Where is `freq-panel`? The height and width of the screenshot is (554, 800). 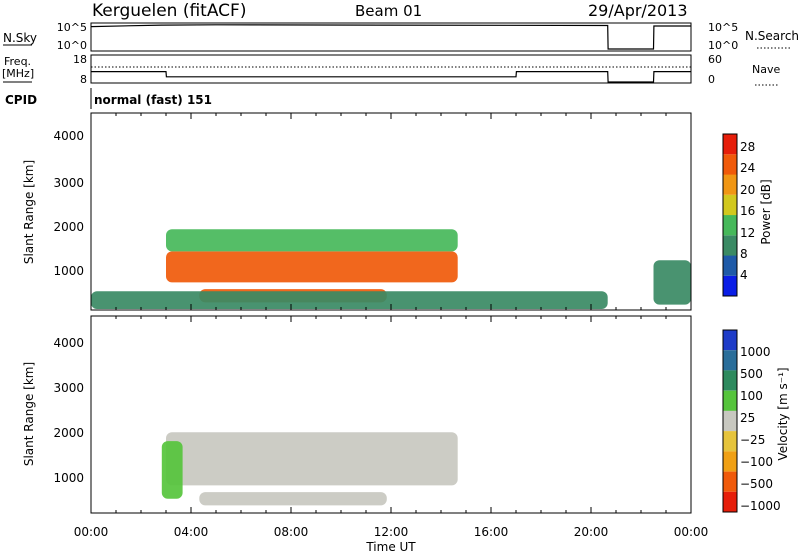 freq-panel is located at coordinates (391, 69).